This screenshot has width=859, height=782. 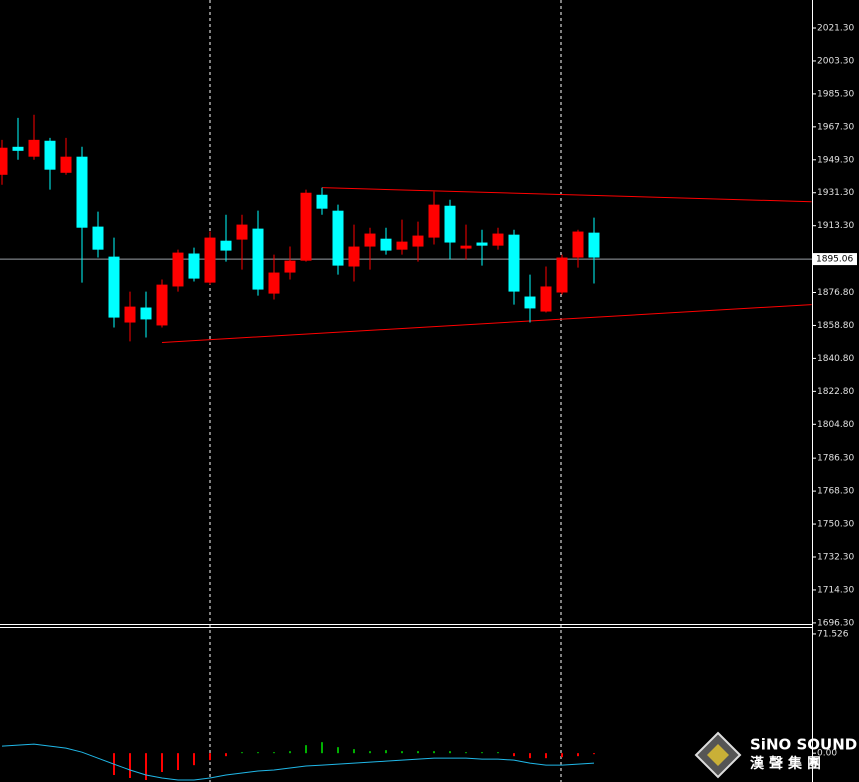 What do you see at coordinates (827, 754) in the screenshot?
I see `y-tick-label: 0.00` at bounding box center [827, 754].